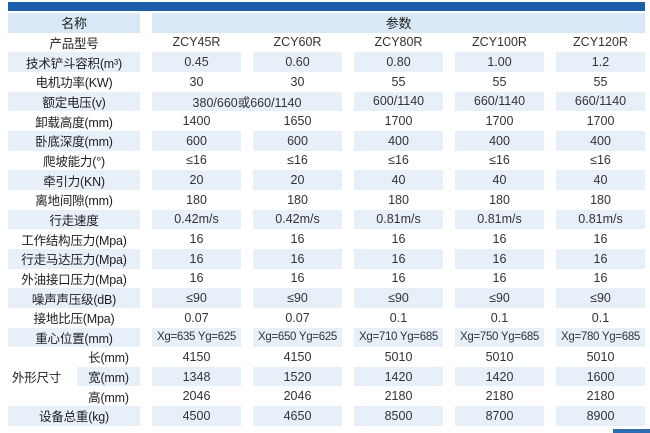 The image size is (650, 433). I want to click on spec-value-cell: 1600, so click(600, 376).